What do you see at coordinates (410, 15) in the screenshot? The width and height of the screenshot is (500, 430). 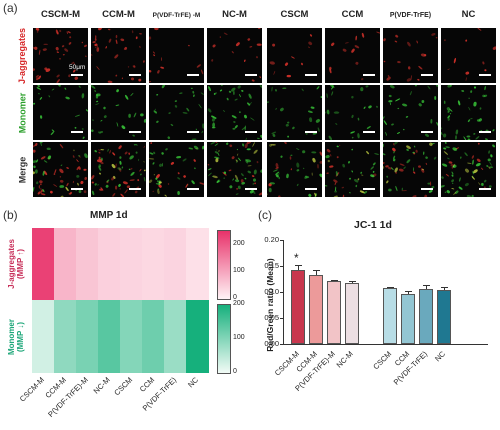 I see `col-header-pvdf-trfe: P(VDF-TrFE)` at bounding box center [410, 15].